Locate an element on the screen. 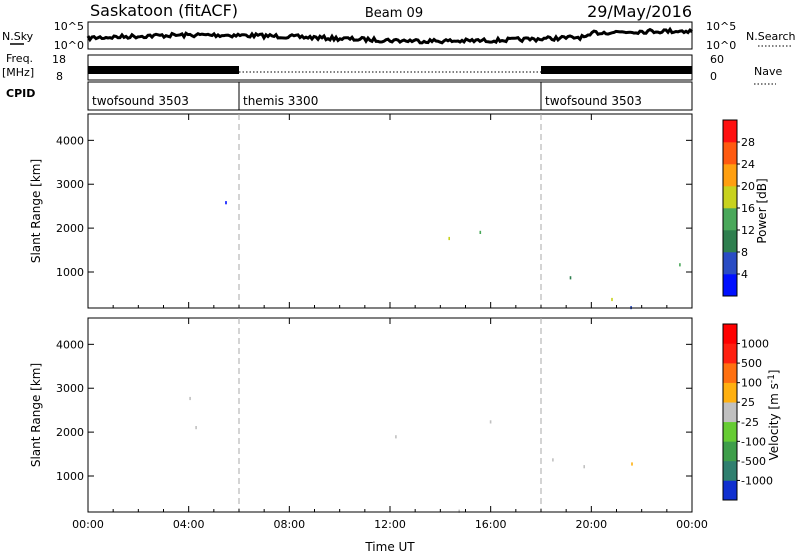 Image resolution: width=800 pixels, height=554 pixels. colorbar-tick-label: 4 is located at coordinates (744, 274).